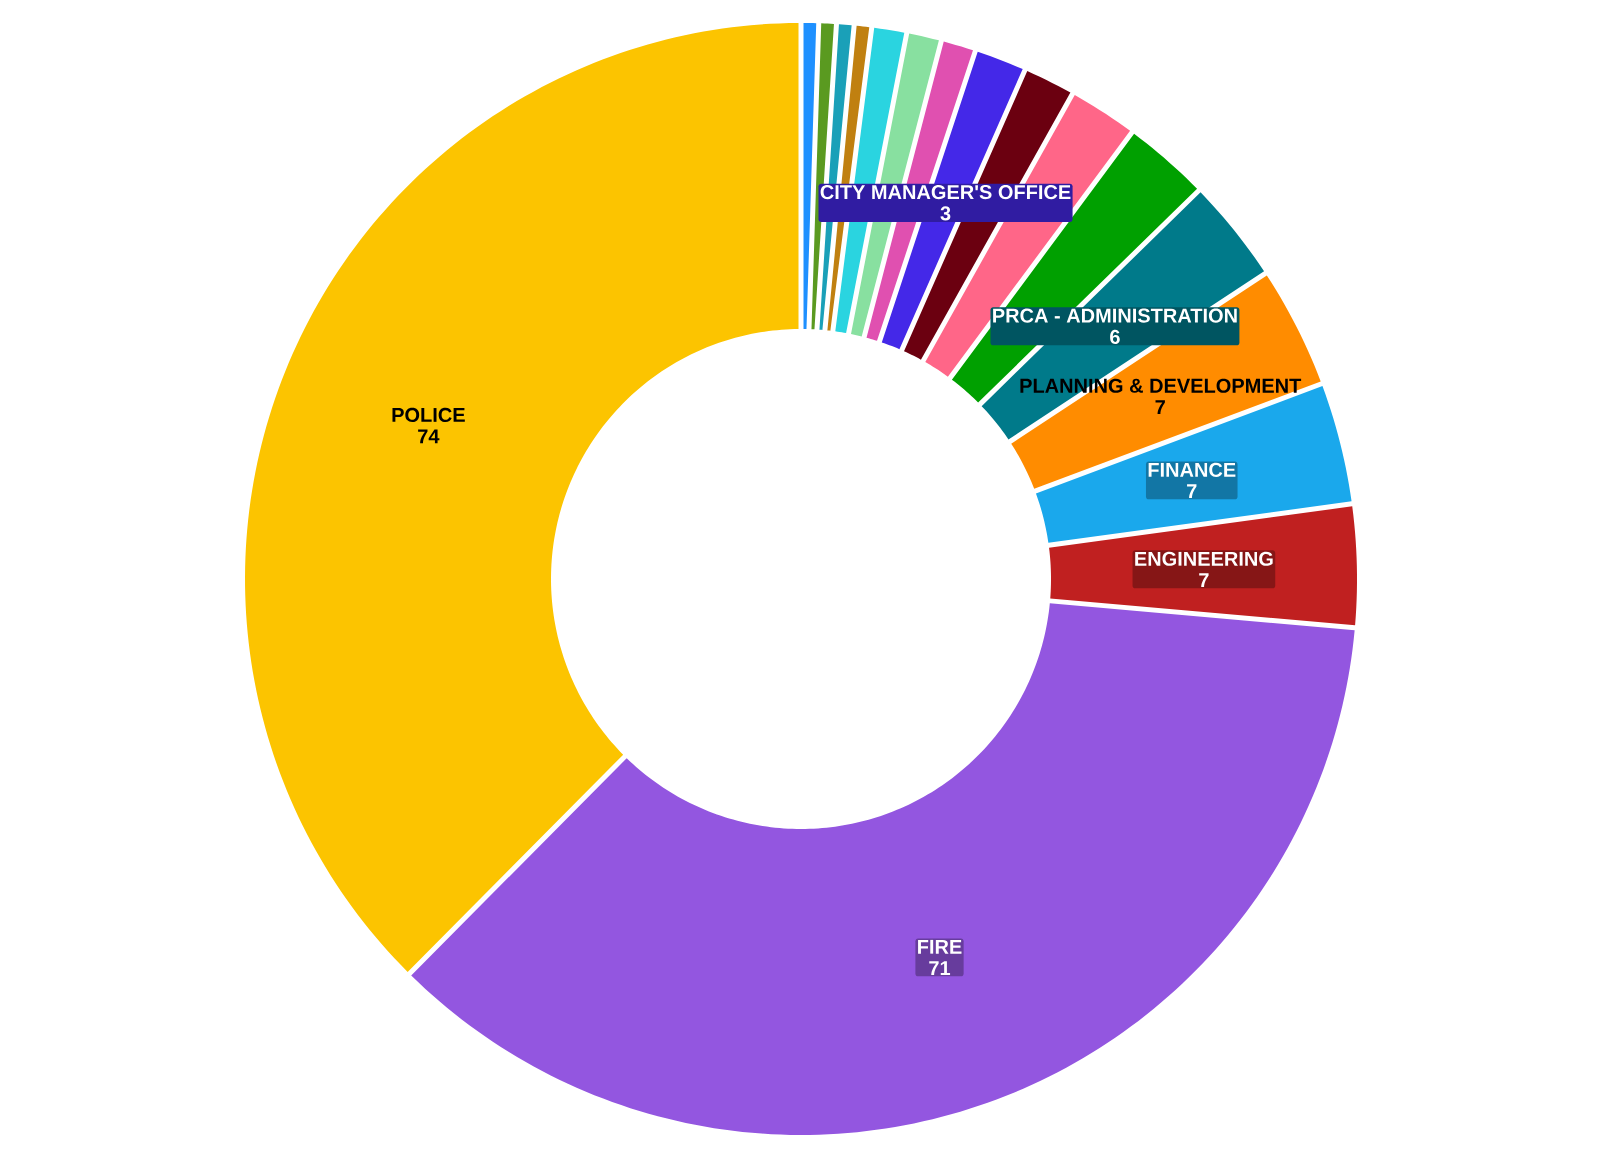 The height and width of the screenshot is (1156, 1600). I want to click on data-label: 3, so click(945, 213).